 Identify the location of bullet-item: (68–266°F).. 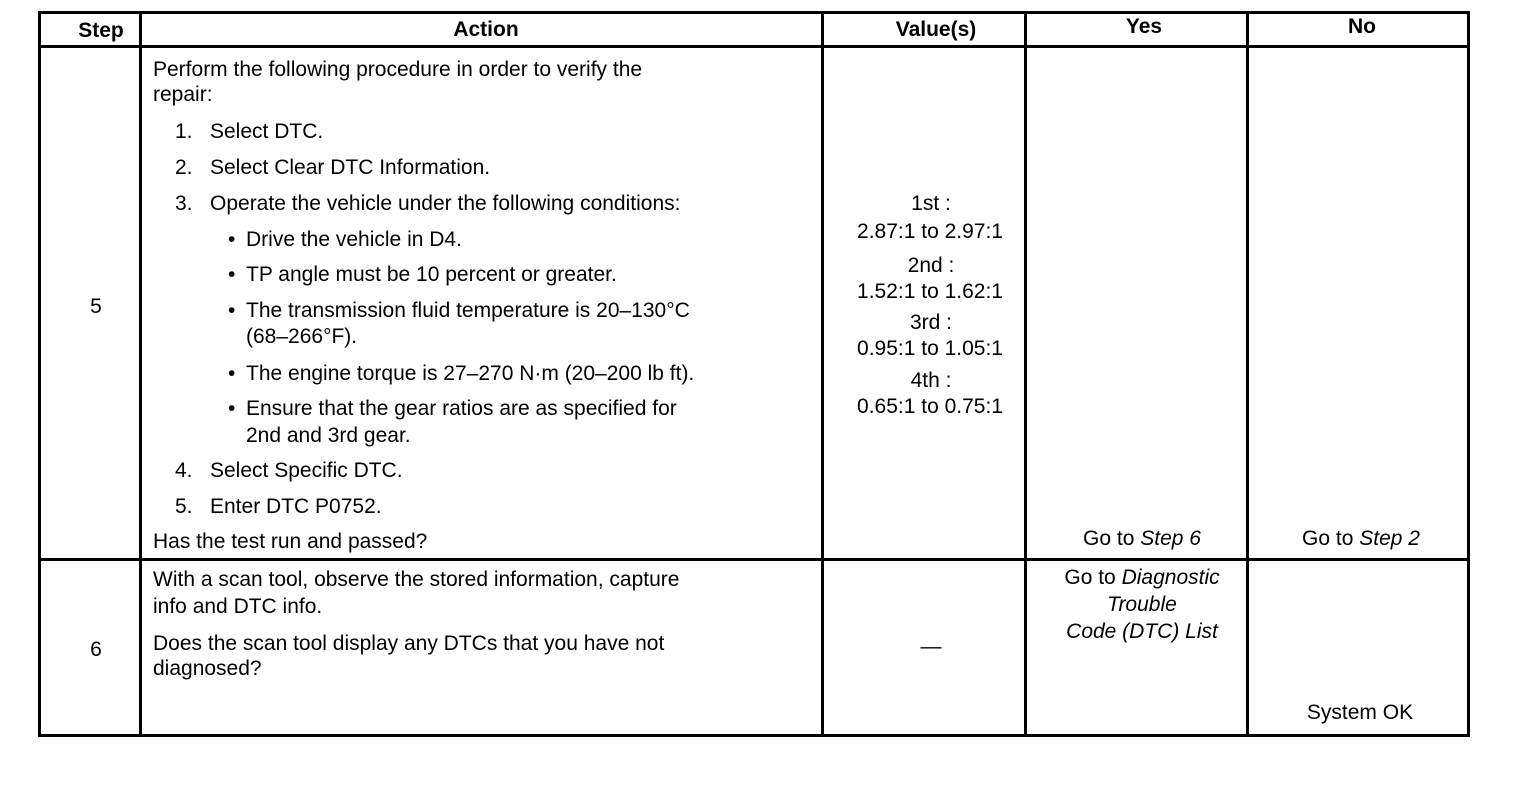
(302, 336).